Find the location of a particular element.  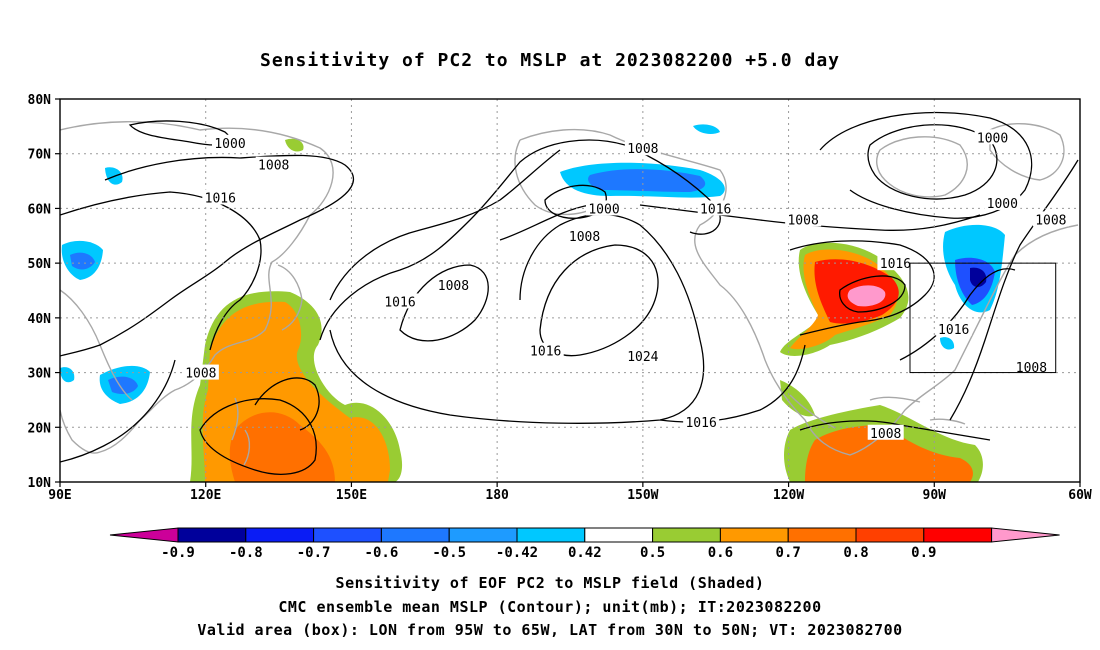

colorbar-label: 0.9 is located at coordinates (923, 553).